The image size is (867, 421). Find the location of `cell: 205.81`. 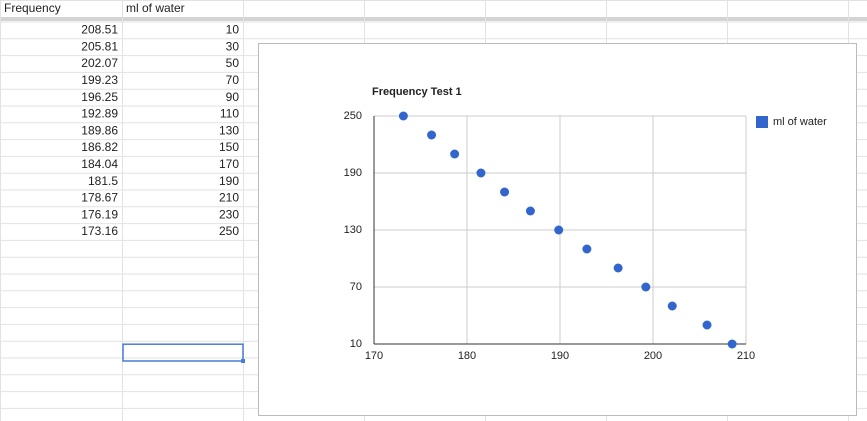

cell: 205.81 is located at coordinates (99, 46).